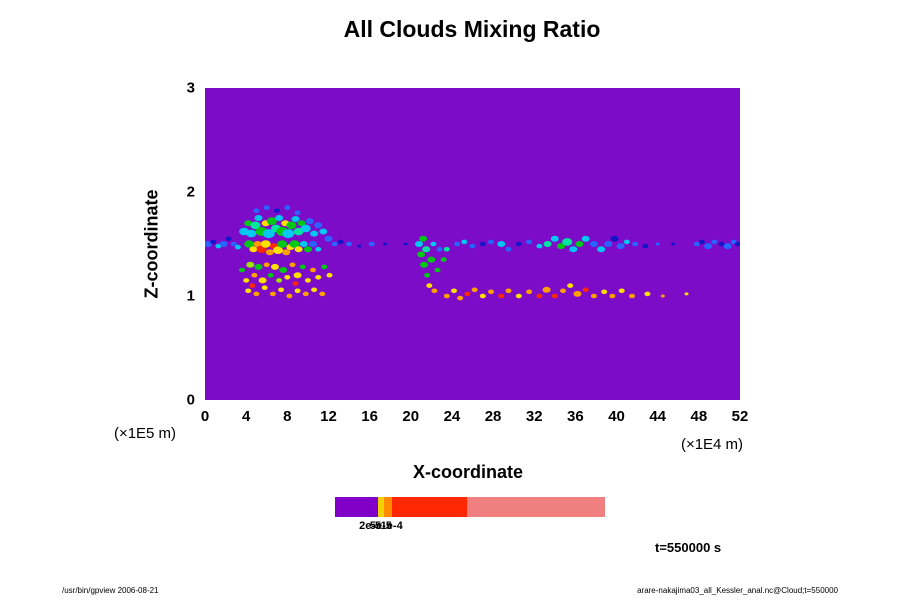 This screenshot has height=600, width=900. What do you see at coordinates (246, 416) in the screenshot?
I see `x-tick-label: 4` at bounding box center [246, 416].